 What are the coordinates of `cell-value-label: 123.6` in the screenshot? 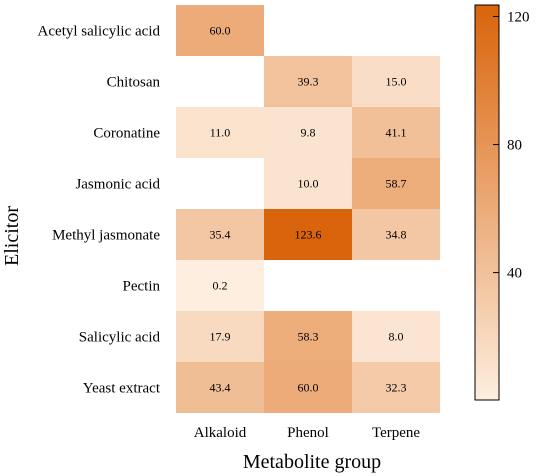 It's located at (308, 235).